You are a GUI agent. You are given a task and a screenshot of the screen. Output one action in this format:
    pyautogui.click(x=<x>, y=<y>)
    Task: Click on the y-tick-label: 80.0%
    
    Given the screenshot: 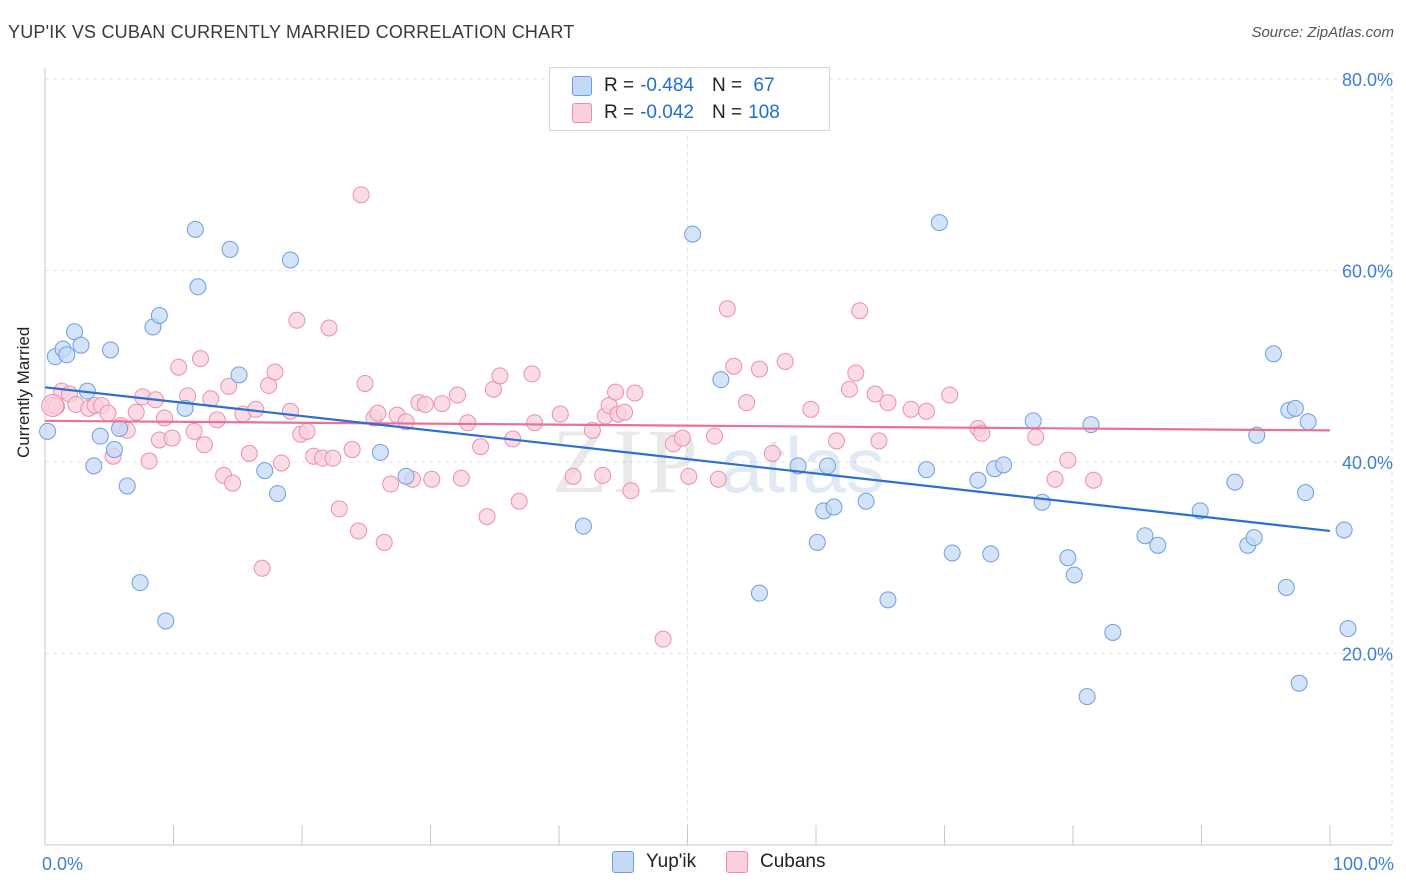 What is the action you would take?
    pyautogui.click(x=1367, y=80)
    